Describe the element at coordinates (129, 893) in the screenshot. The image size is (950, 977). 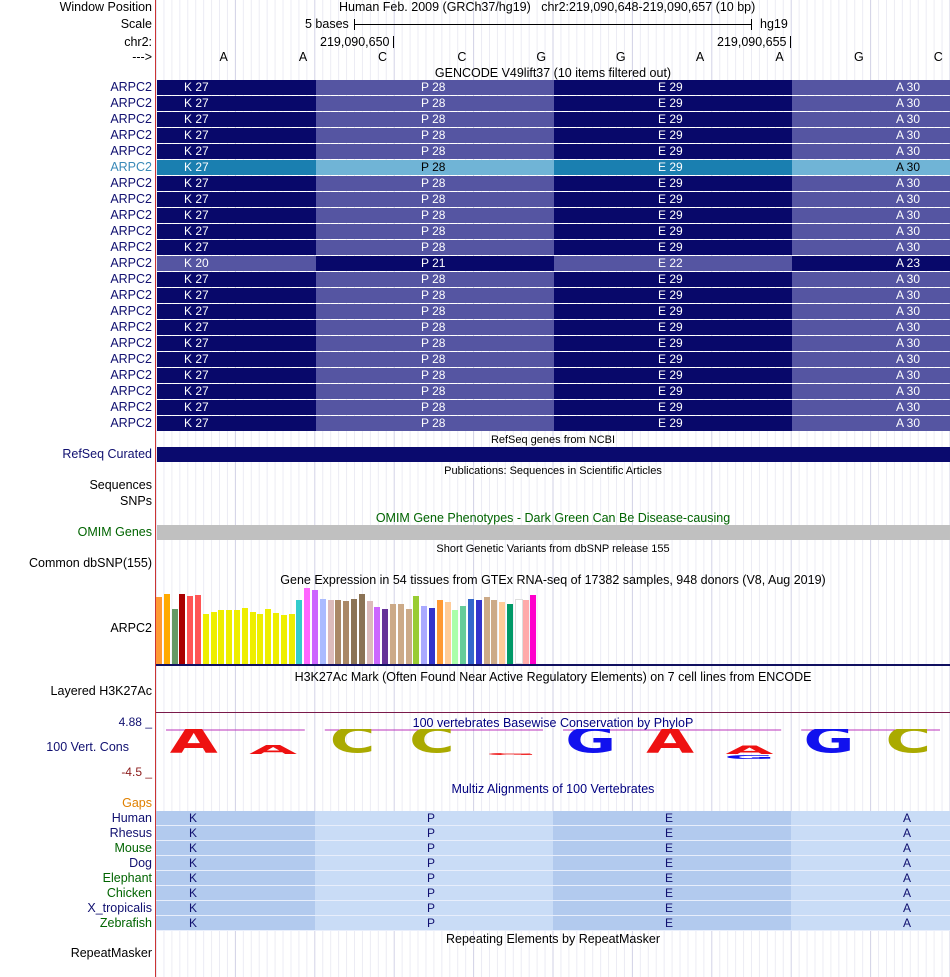
I see `species-label: Chicken` at that location.